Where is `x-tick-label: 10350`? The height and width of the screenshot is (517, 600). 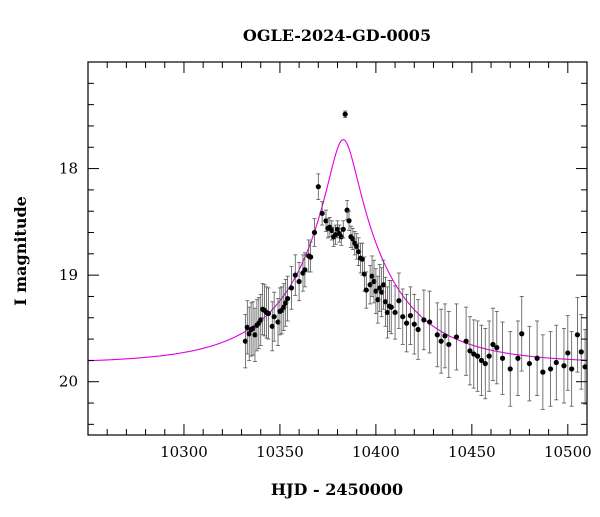
x-tick-label: 10350 is located at coordinates (280, 452).